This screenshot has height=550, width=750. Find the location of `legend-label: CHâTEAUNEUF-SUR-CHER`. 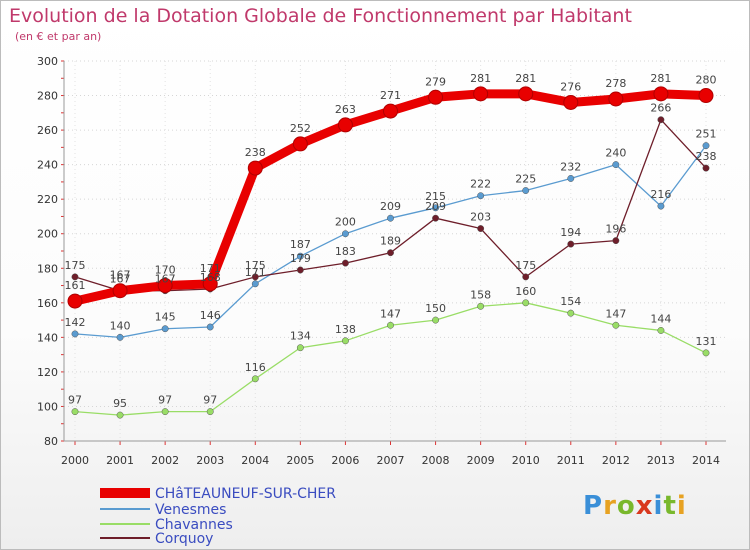

legend-label: CHâTEAUNEUF-SUR-CHER is located at coordinates (245, 494).